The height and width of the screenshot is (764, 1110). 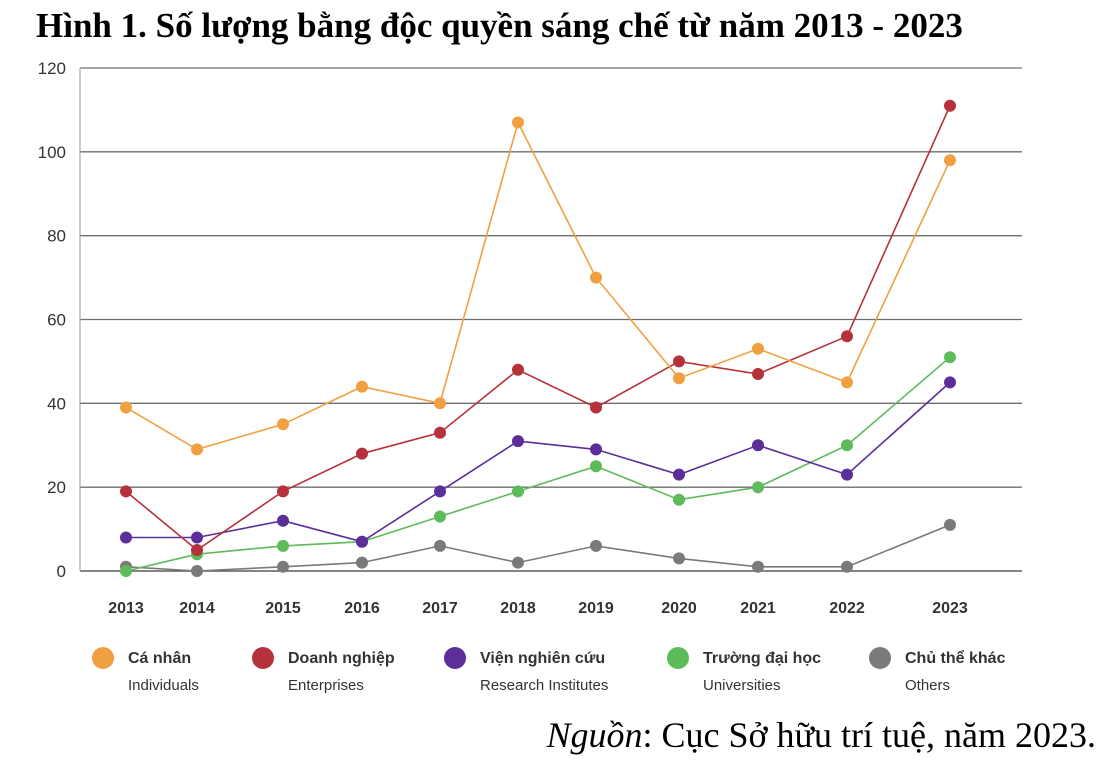 What do you see at coordinates (61, 571) in the screenshot?
I see `y-tick-label: 0` at bounding box center [61, 571].